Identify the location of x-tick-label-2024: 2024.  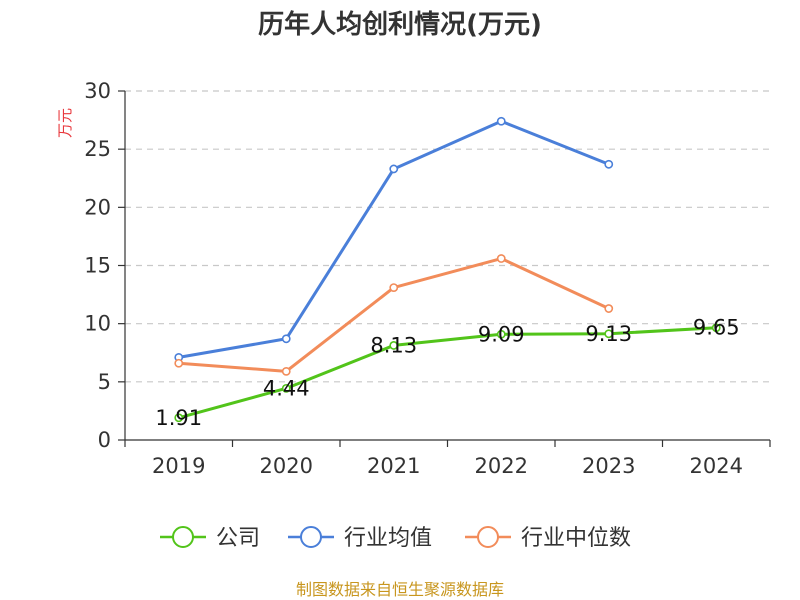
(716, 466).